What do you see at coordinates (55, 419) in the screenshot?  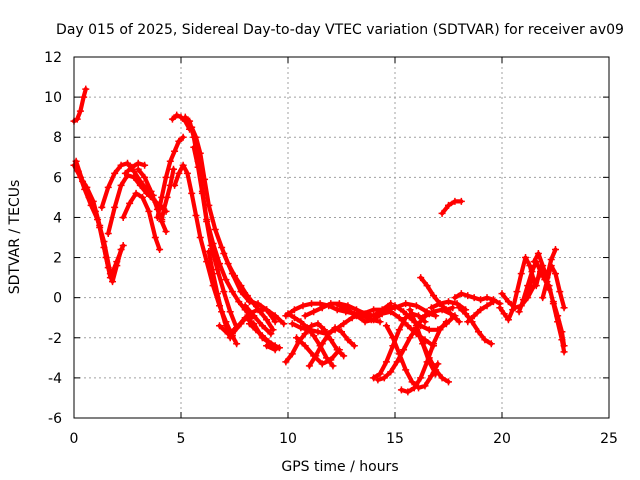 I see `y-tick-label: -6` at bounding box center [55, 419].